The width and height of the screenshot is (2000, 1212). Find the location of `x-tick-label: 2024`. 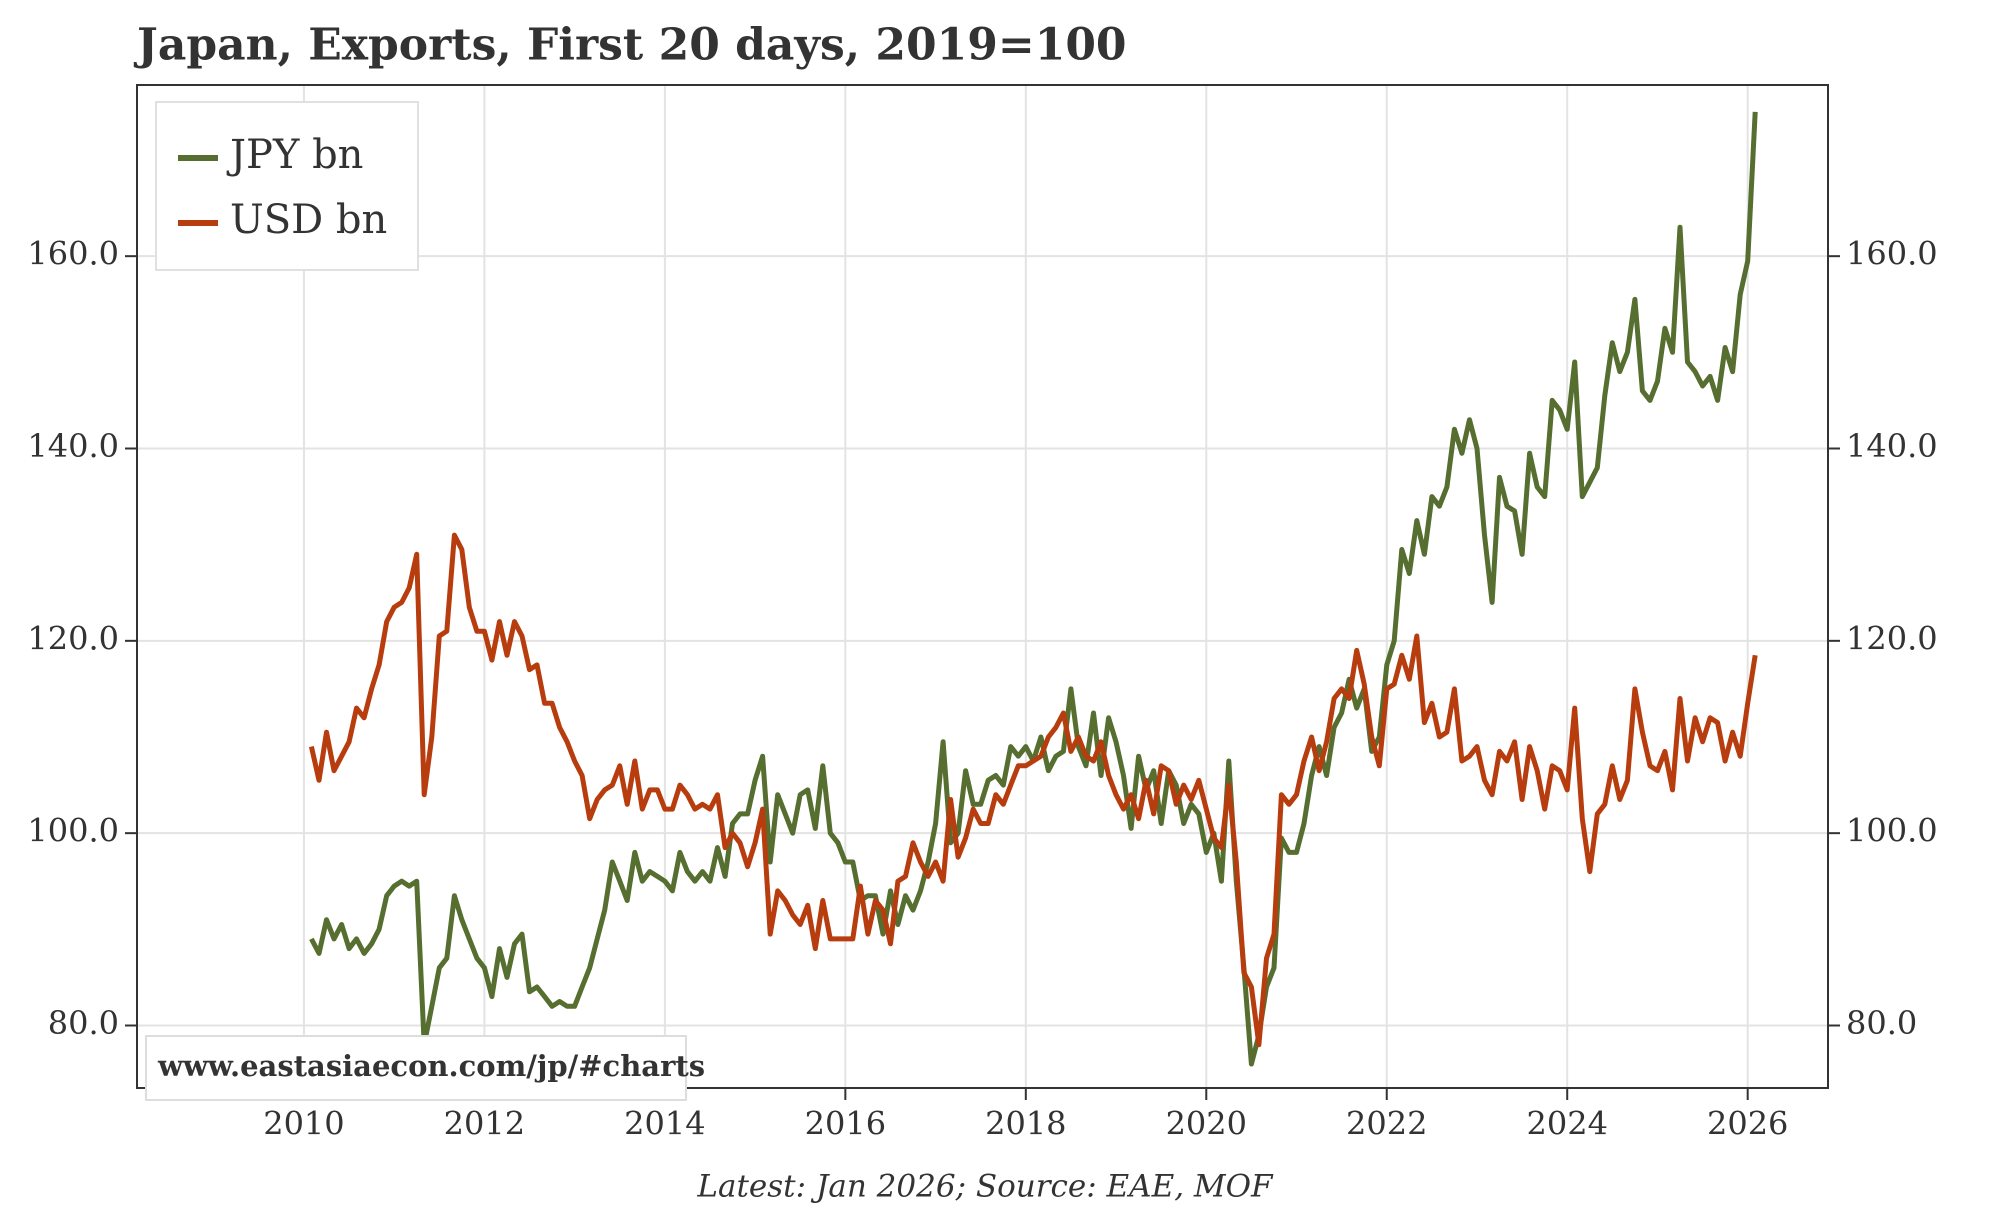

x-tick-label: 2024 is located at coordinates (1567, 1124).